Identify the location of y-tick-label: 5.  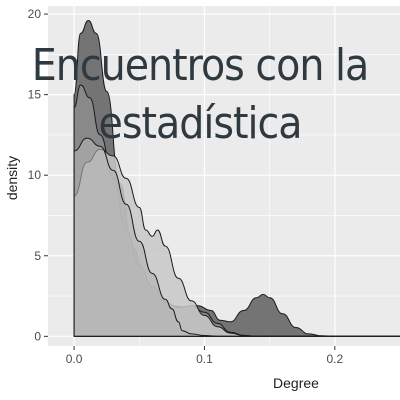
(37, 256).